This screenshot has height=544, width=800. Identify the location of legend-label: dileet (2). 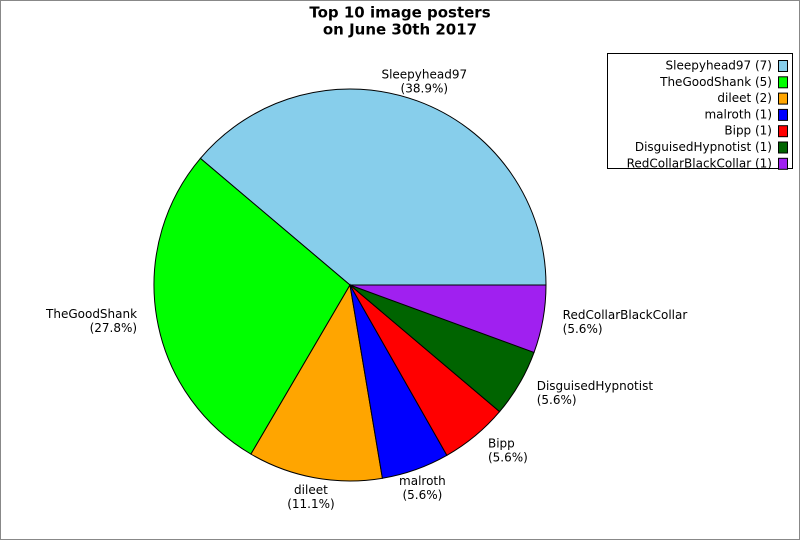
(744, 98).